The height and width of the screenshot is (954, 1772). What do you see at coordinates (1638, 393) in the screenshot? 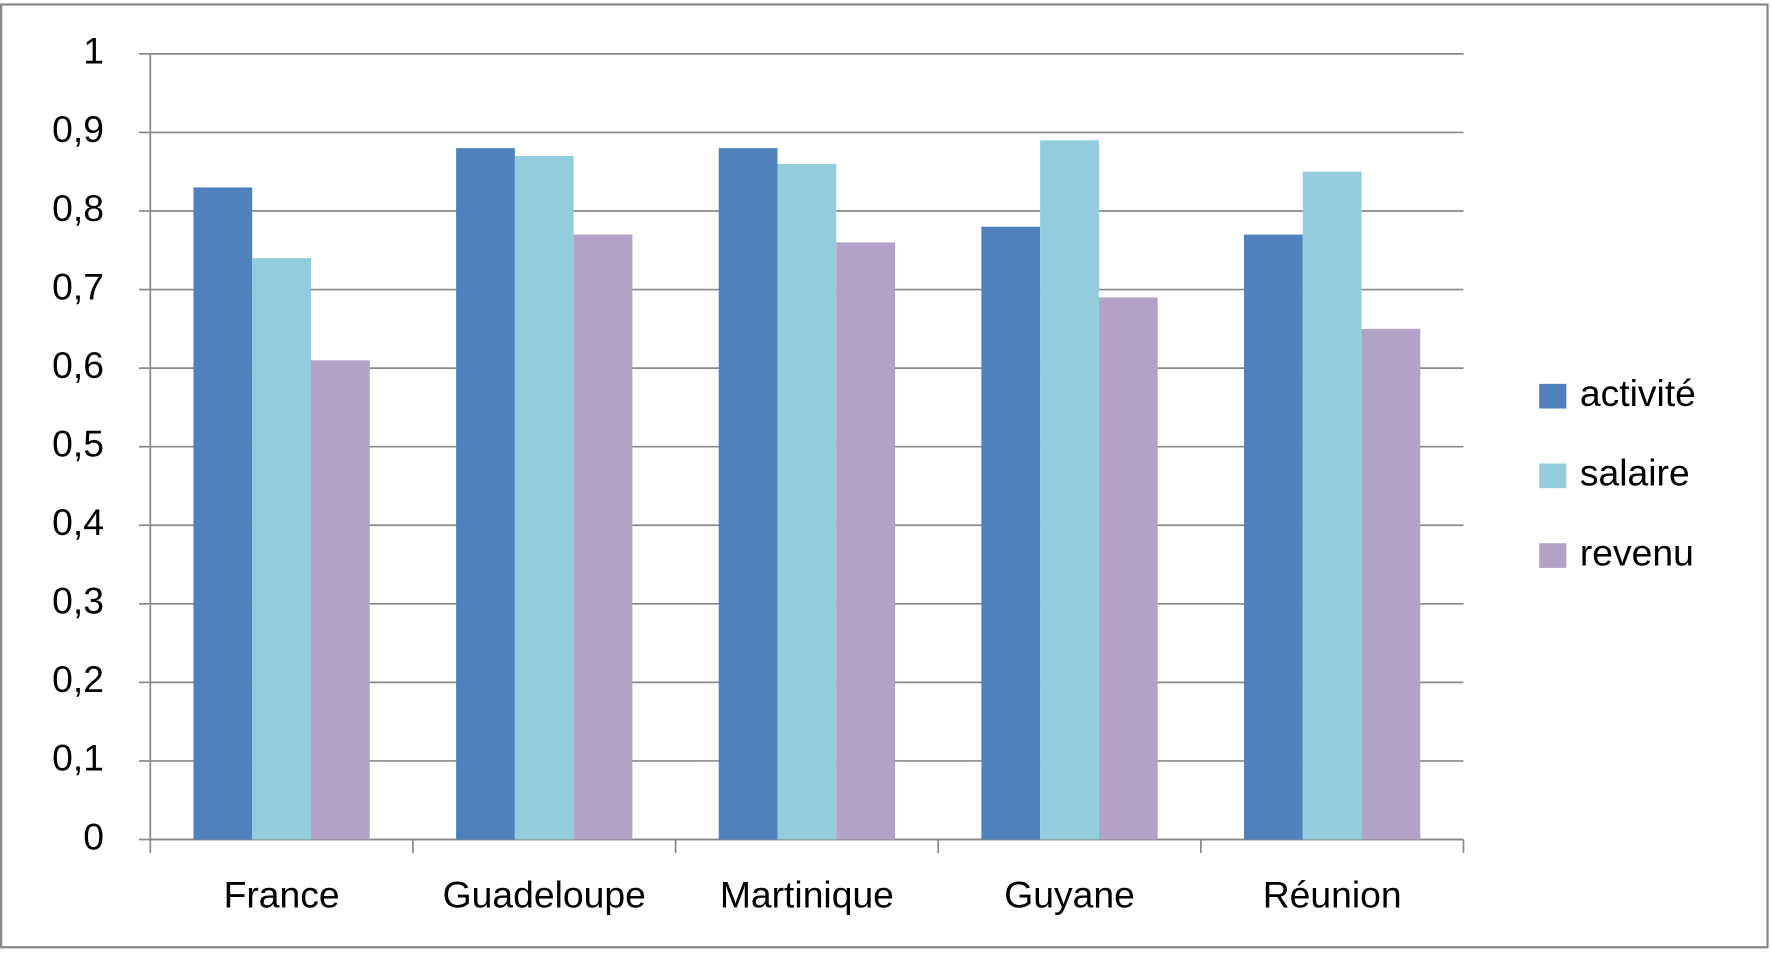
I see `legend-label: activité` at bounding box center [1638, 393].